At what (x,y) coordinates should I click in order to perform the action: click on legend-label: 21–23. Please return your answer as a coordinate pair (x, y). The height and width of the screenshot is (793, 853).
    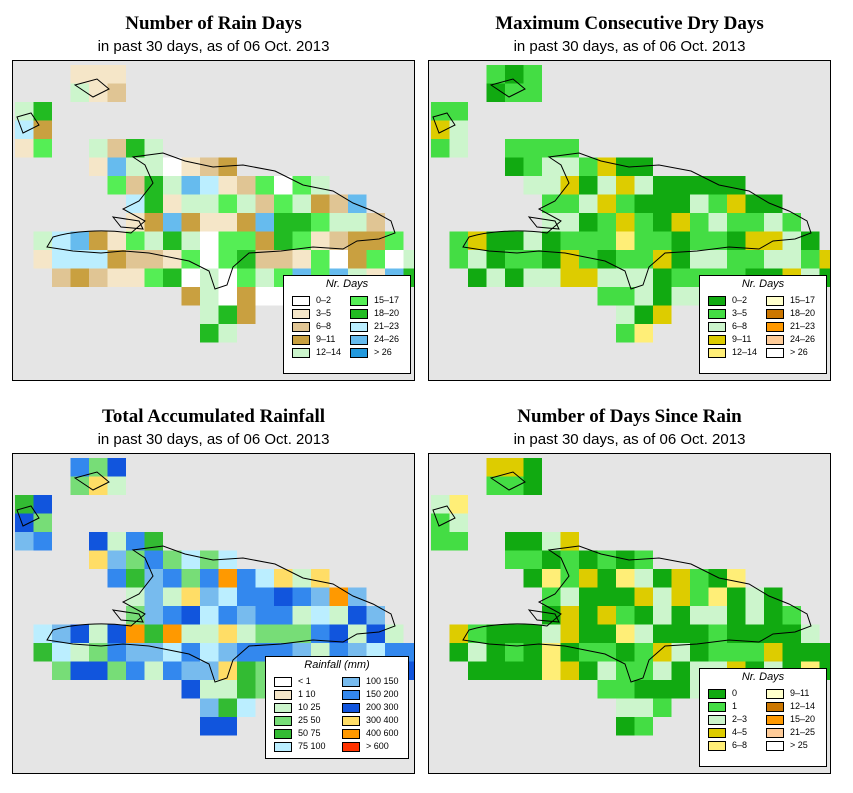
    Looking at the image, I should click on (803, 326).